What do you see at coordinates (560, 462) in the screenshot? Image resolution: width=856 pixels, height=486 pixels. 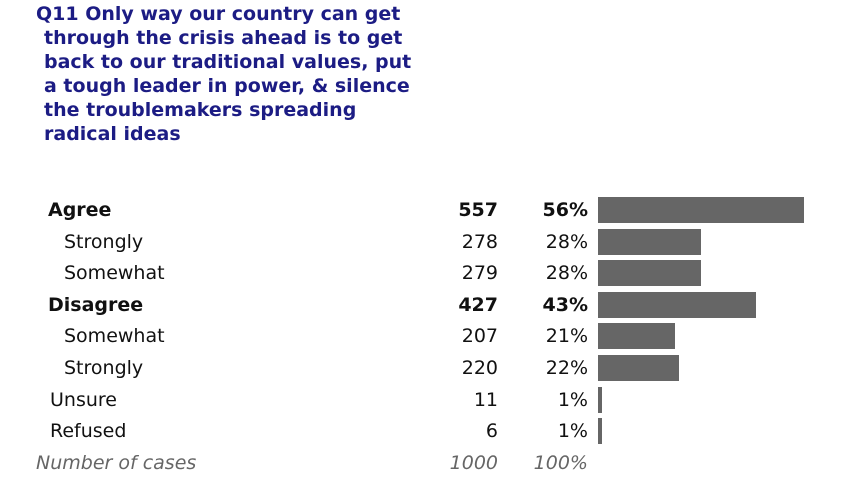 I see `percent: 100%` at bounding box center [560, 462].